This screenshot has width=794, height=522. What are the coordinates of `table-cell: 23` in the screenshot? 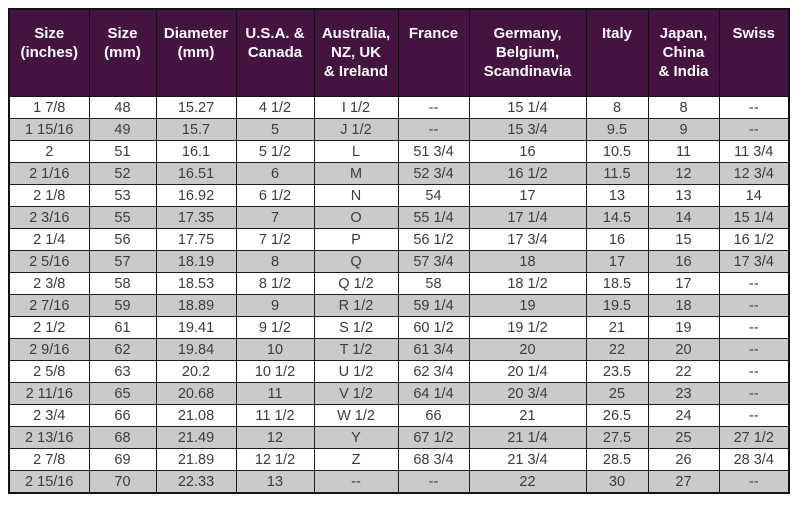 It's located at (683, 393).